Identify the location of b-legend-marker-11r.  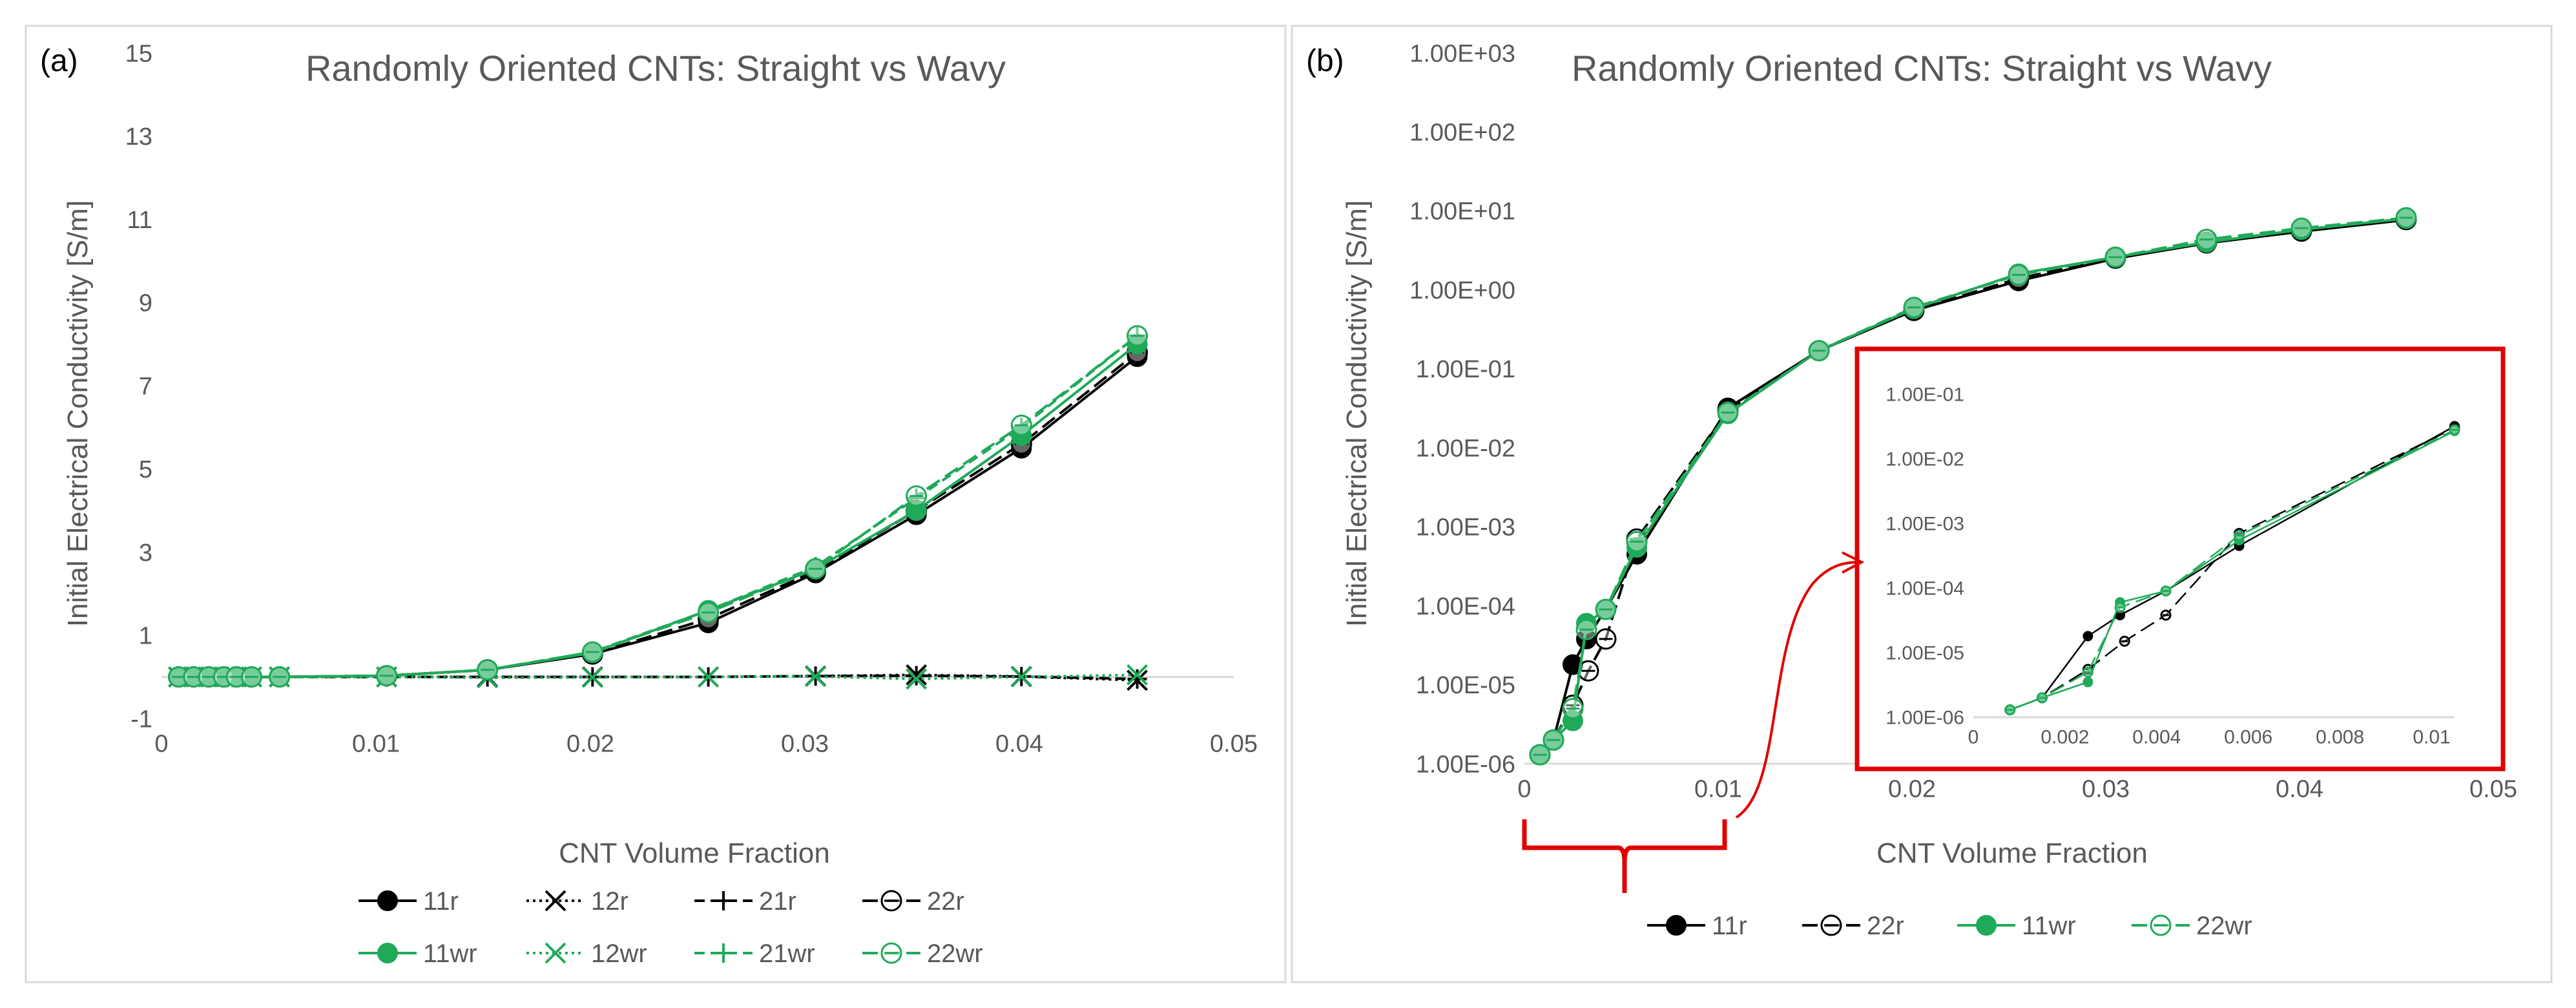
(1676, 926).